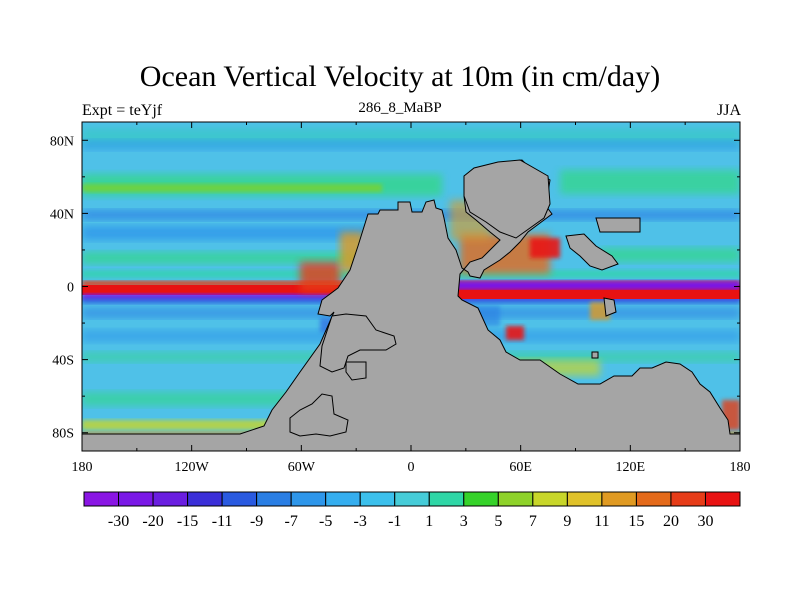  Describe the element at coordinates (222, 521) in the screenshot. I see `colorbar-label: -11` at that location.